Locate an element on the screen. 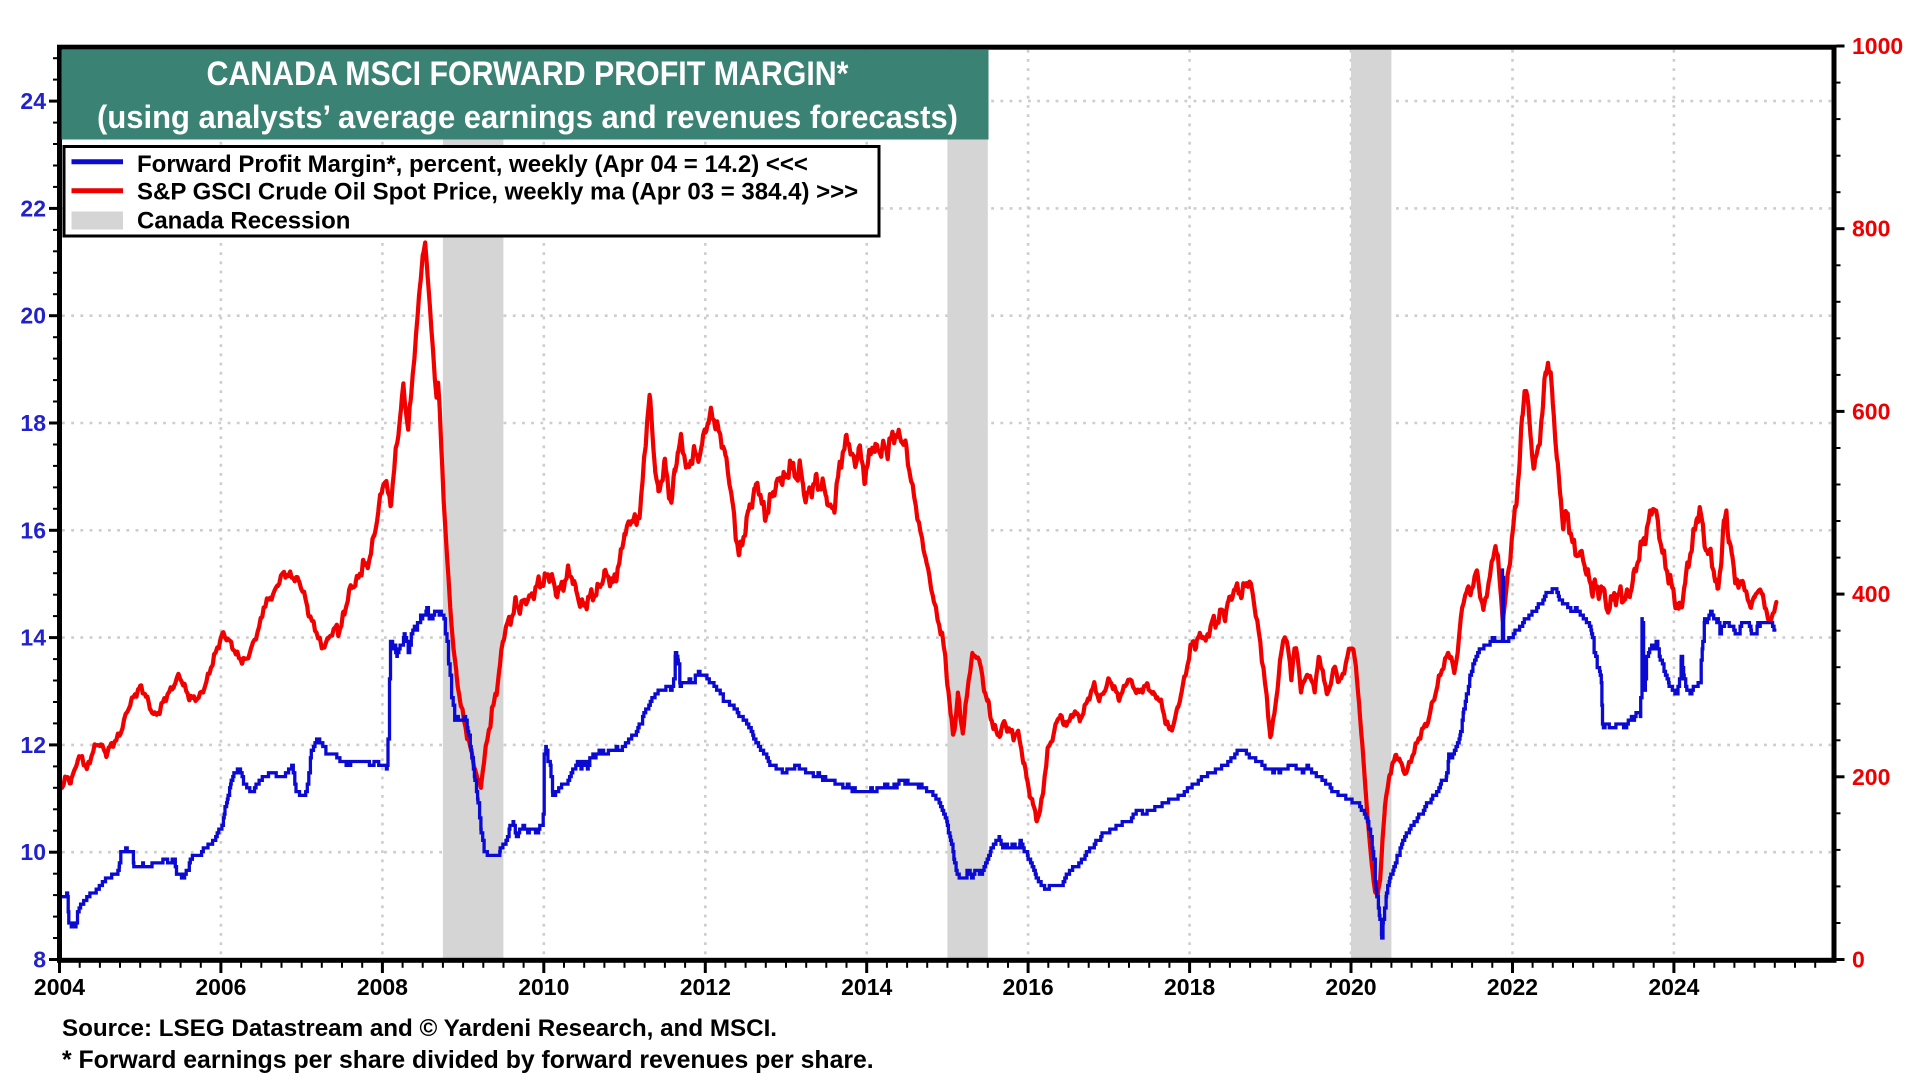 This screenshot has width=1920, height=1080. svg-text: 800 is located at coordinates (1871, 229).